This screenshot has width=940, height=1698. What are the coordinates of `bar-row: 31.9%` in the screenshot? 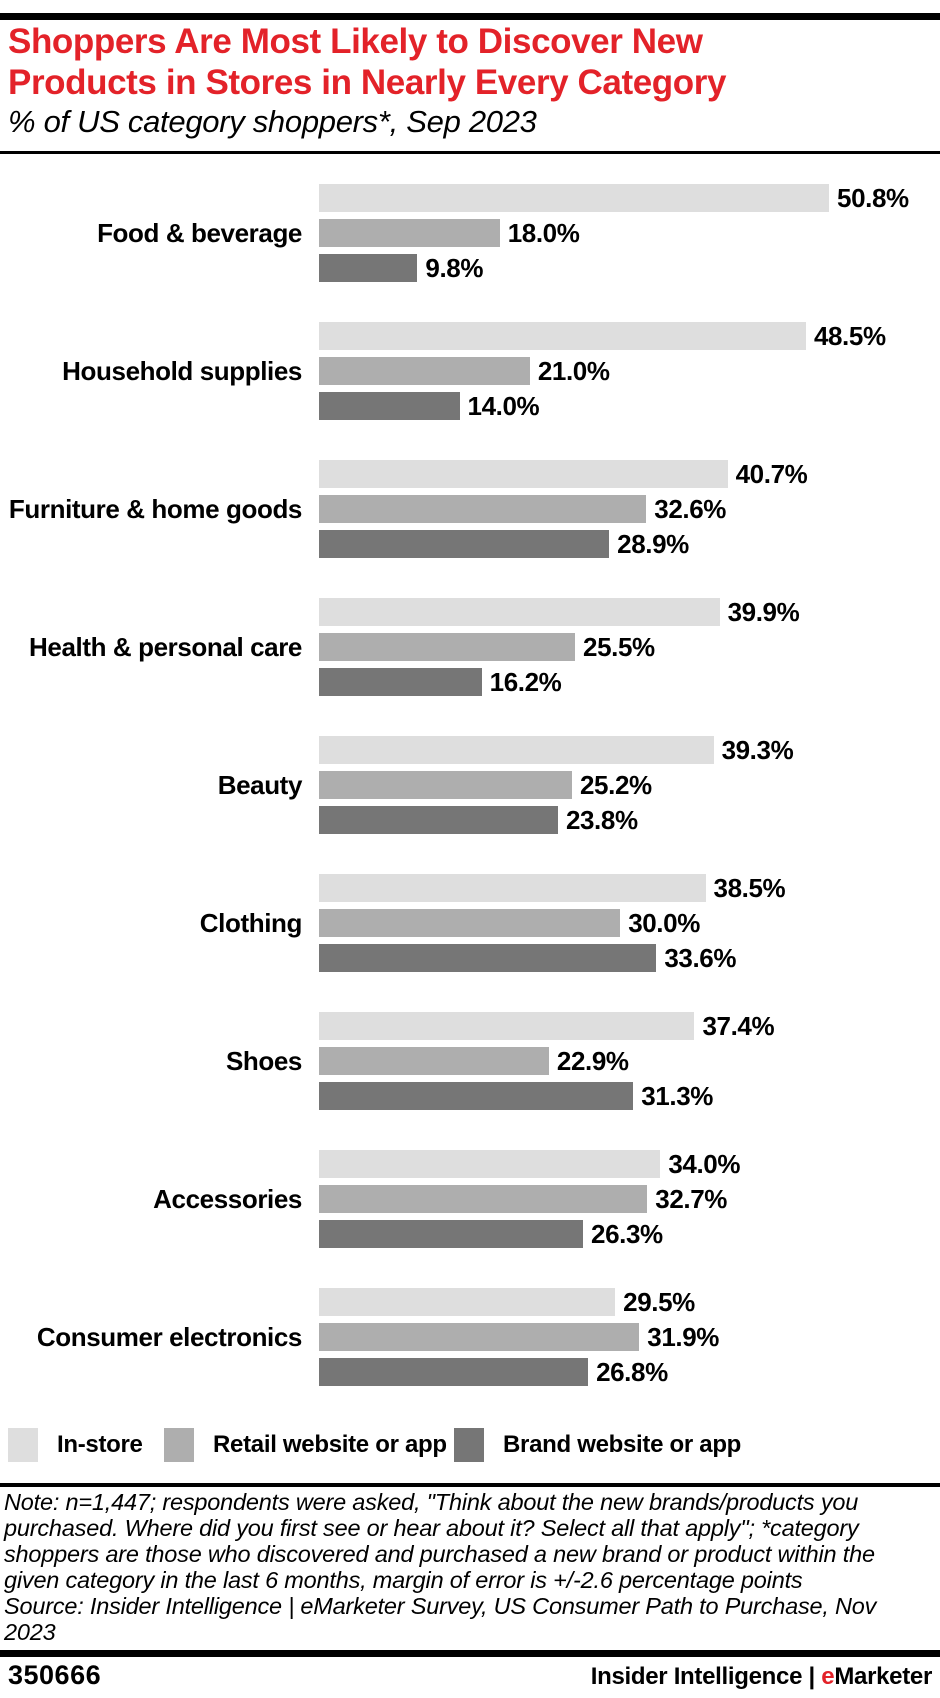 It's located at (519, 1336).